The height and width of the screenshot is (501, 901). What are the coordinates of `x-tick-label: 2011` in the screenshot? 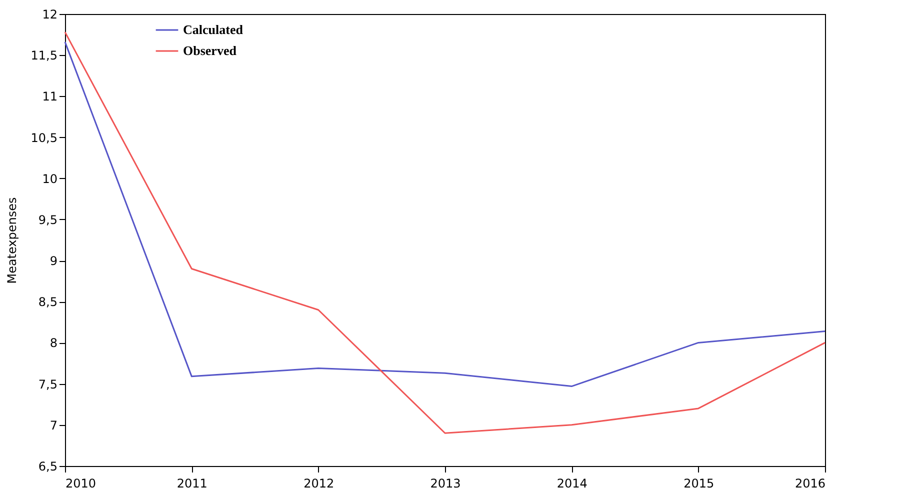 It's located at (192, 483).